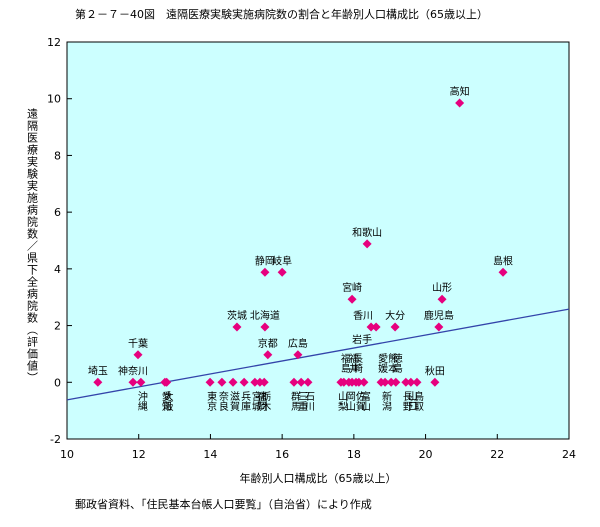 This screenshot has height=527, width=600. What do you see at coordinates (298, 343) in the screenshot?
I see `point-label: 広島` at bounding box center [298, 343].